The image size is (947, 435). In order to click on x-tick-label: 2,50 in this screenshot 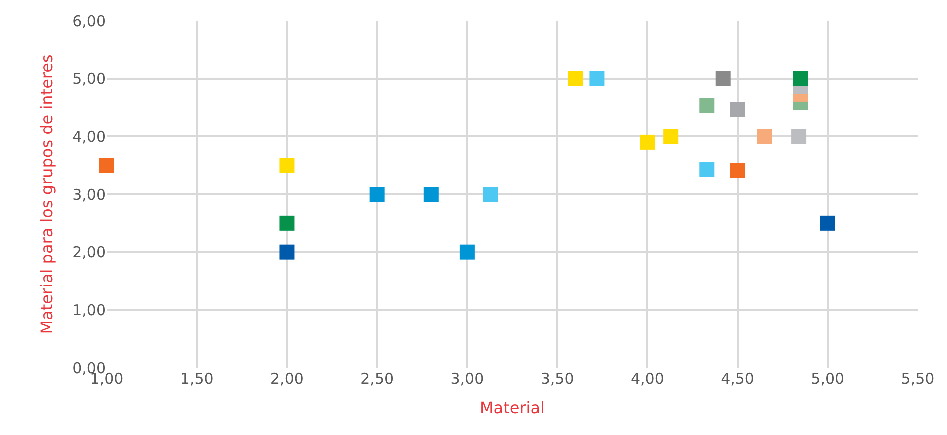, I will do `click(377, 379)`.